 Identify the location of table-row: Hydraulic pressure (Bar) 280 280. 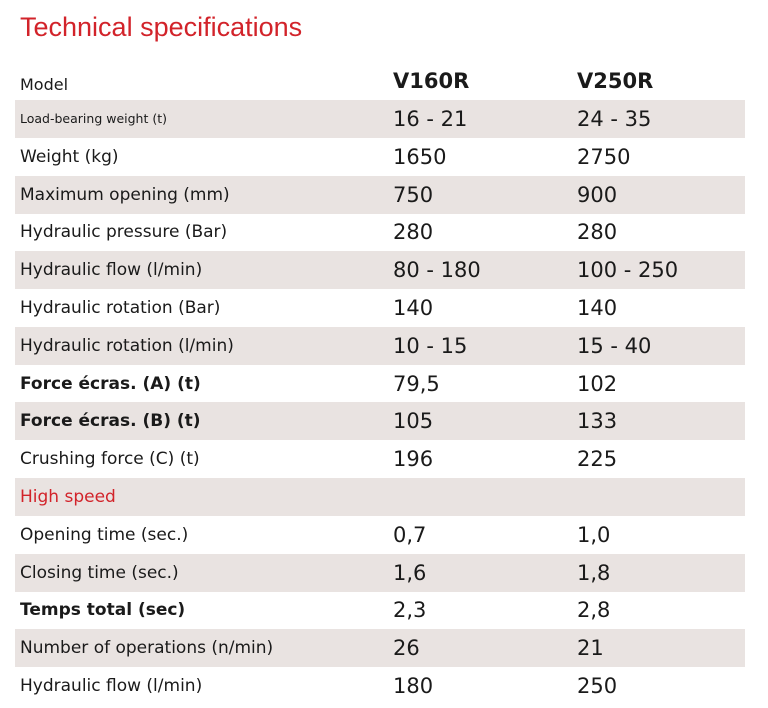
(380, 232).